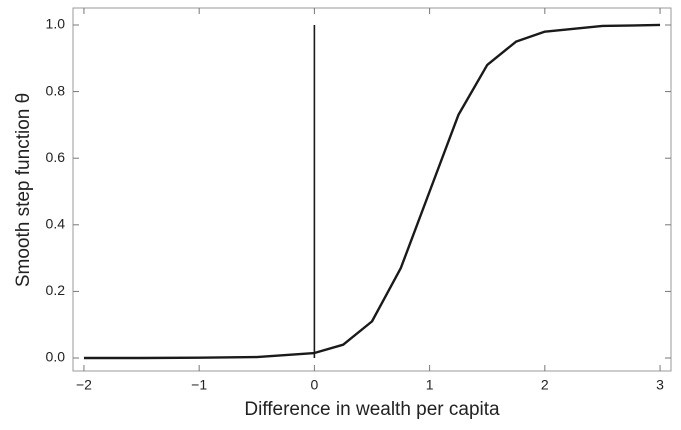 Image resolution: width=681 pixels, height=430 pixels. Describe the element at coordinates (56, 24) in the screenshot. I see `y-tick-label: 1.0` at that location.